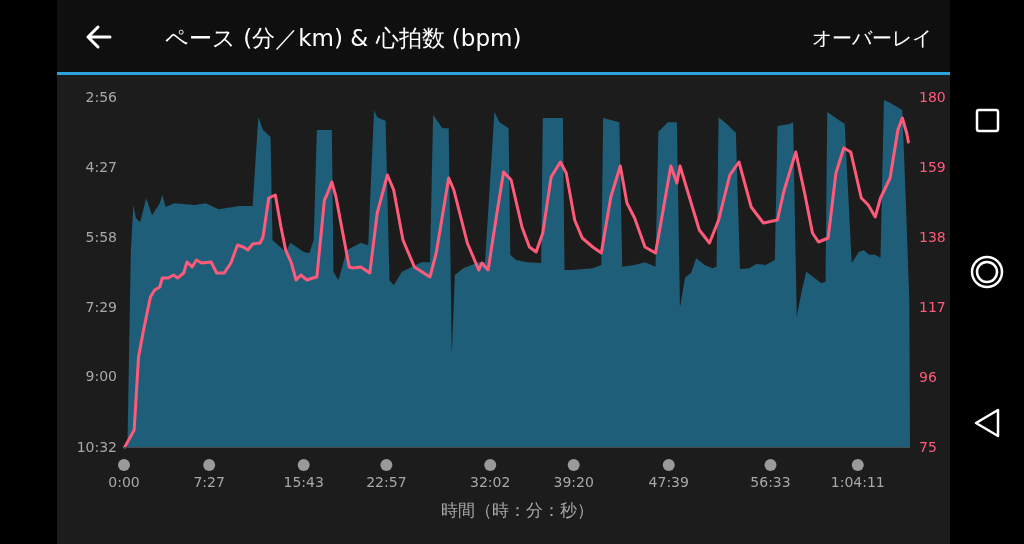 The width and height of the screenshot is (1024, 544). I want to click on xlabel: 時間（時：分：秒）, so click(517, 510).